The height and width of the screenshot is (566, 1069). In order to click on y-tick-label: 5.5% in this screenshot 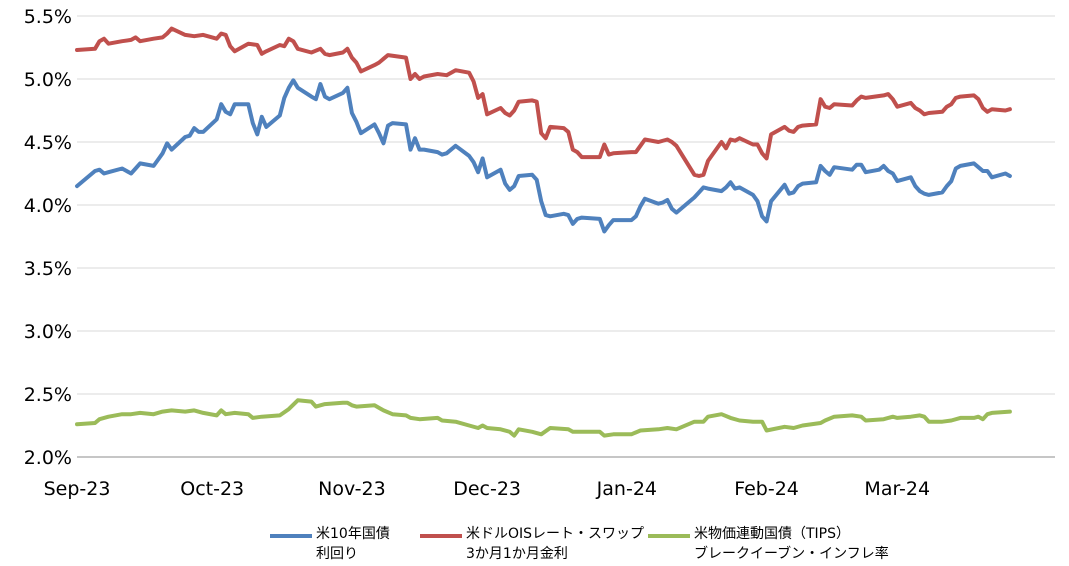, I will do `click(48, 17)`.